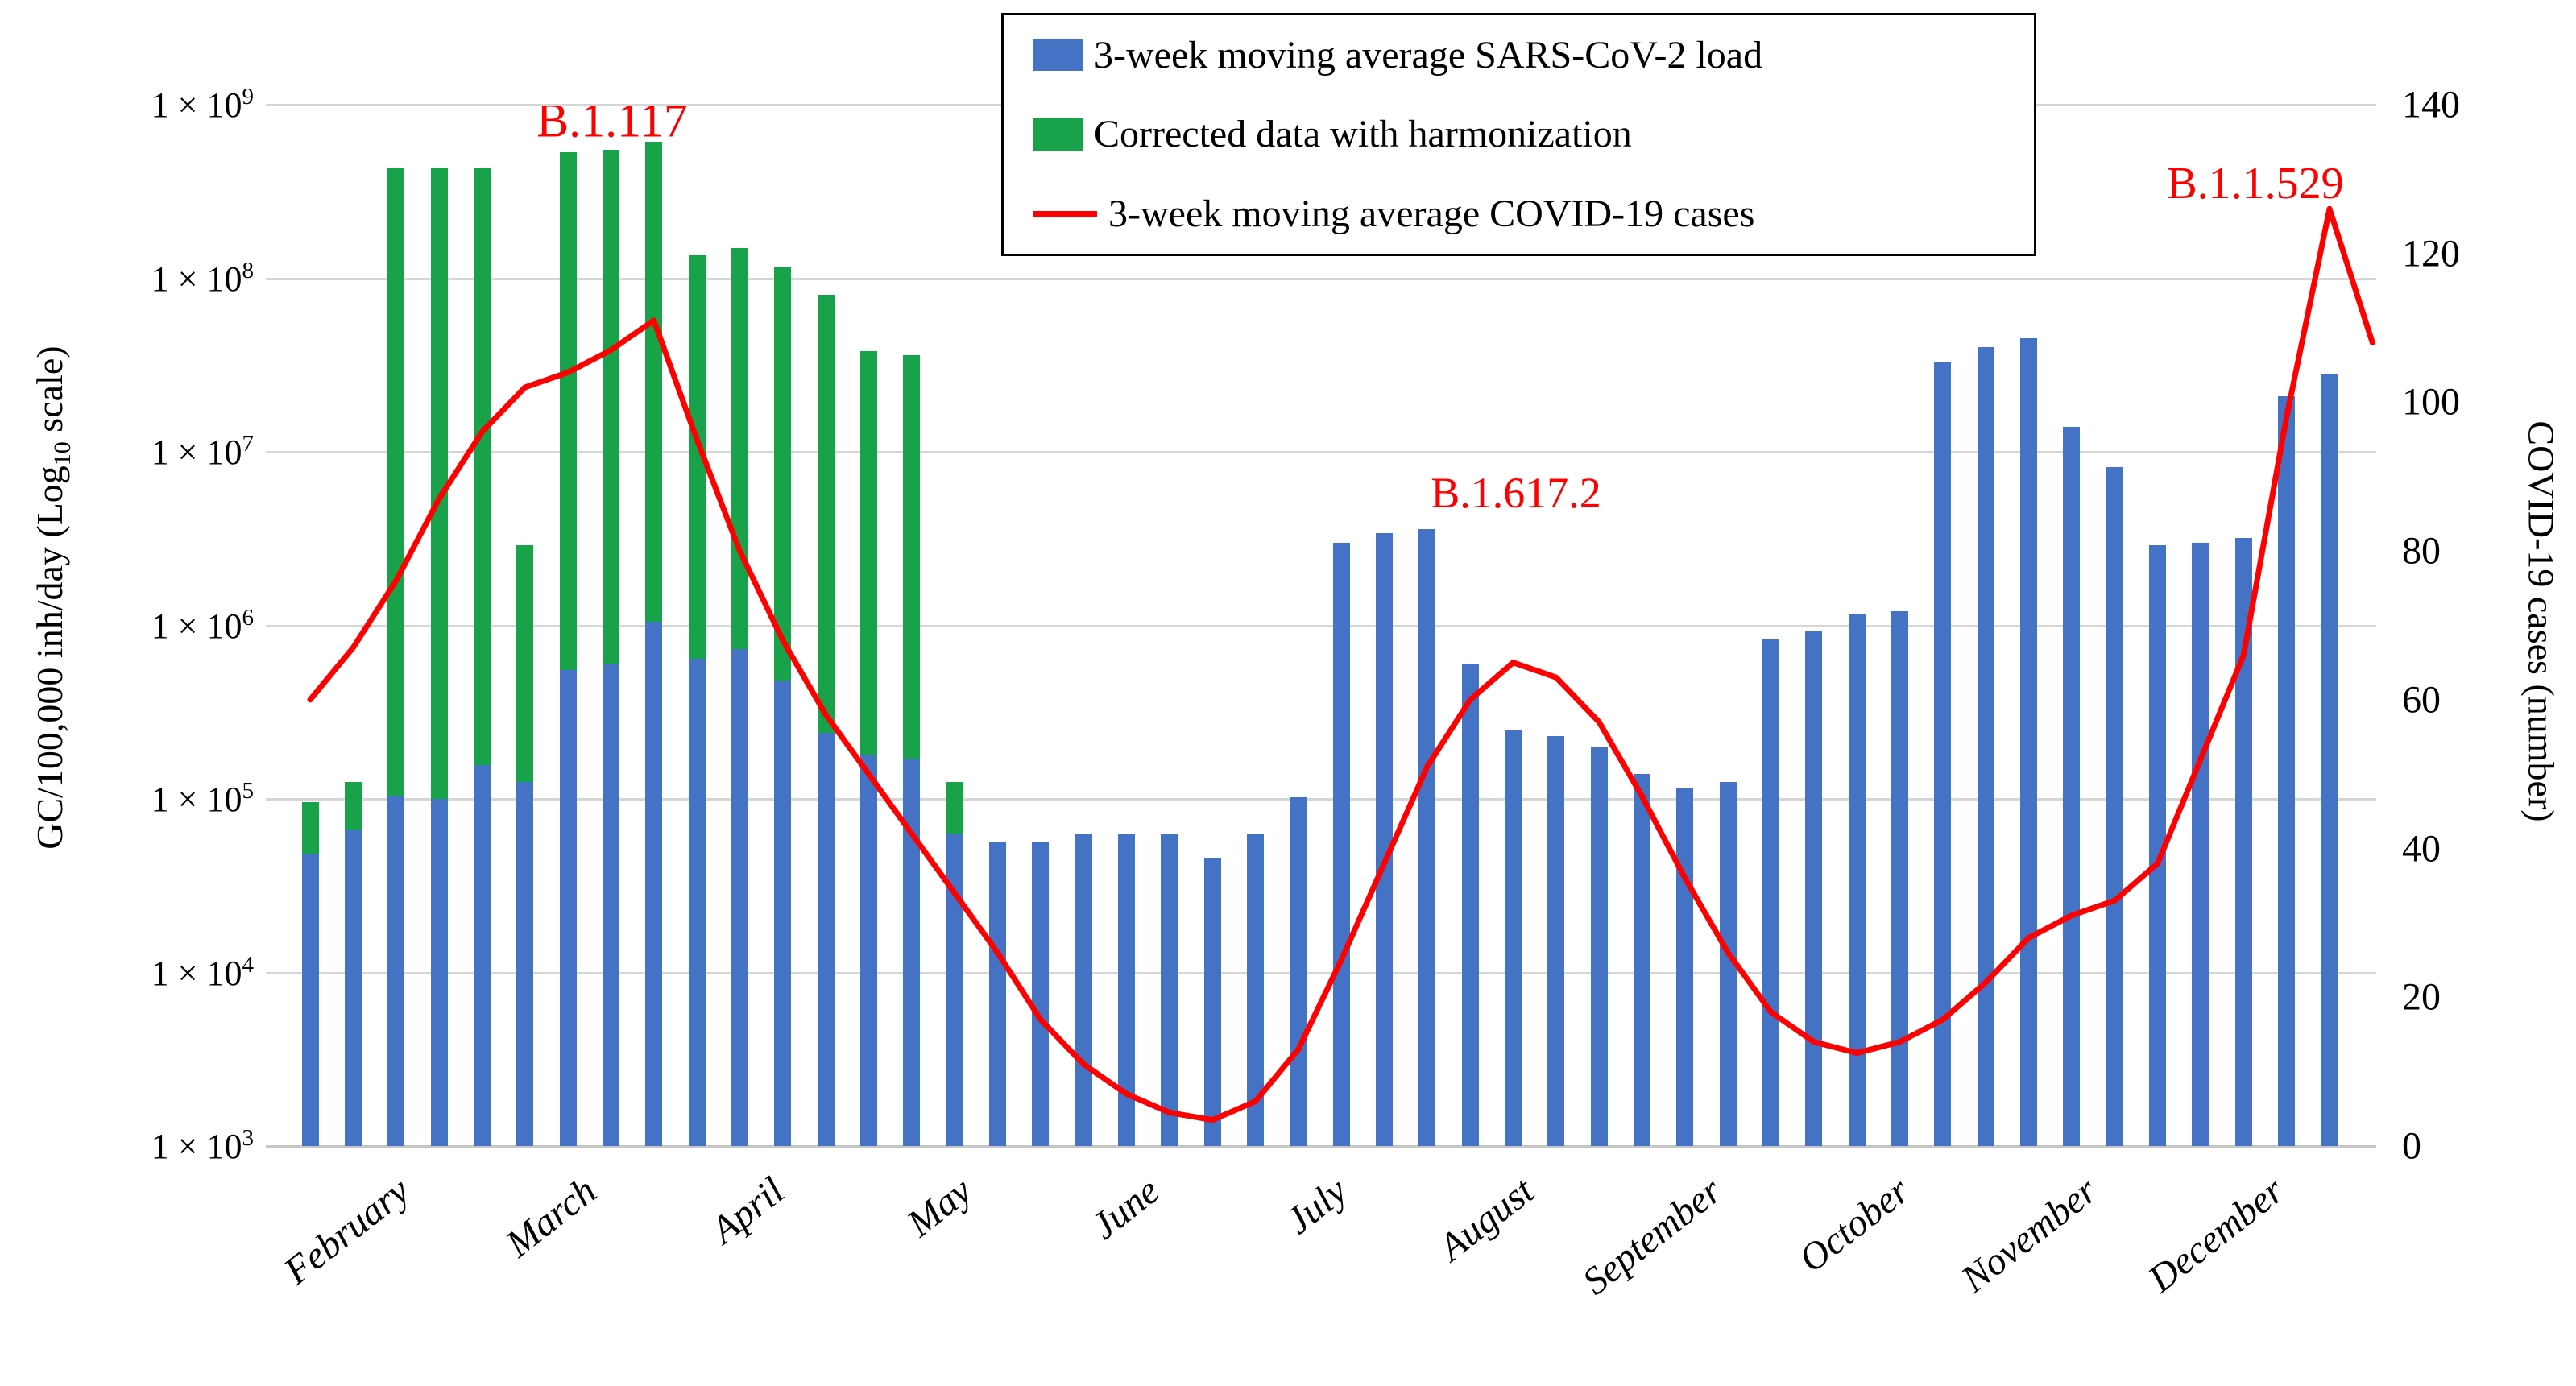 This screenshot has height=1386, width=2576. Describe the element at coordinates (49, 393) in the screenshot. I see `y-left-axis-title-suffix: scale)` at that location.